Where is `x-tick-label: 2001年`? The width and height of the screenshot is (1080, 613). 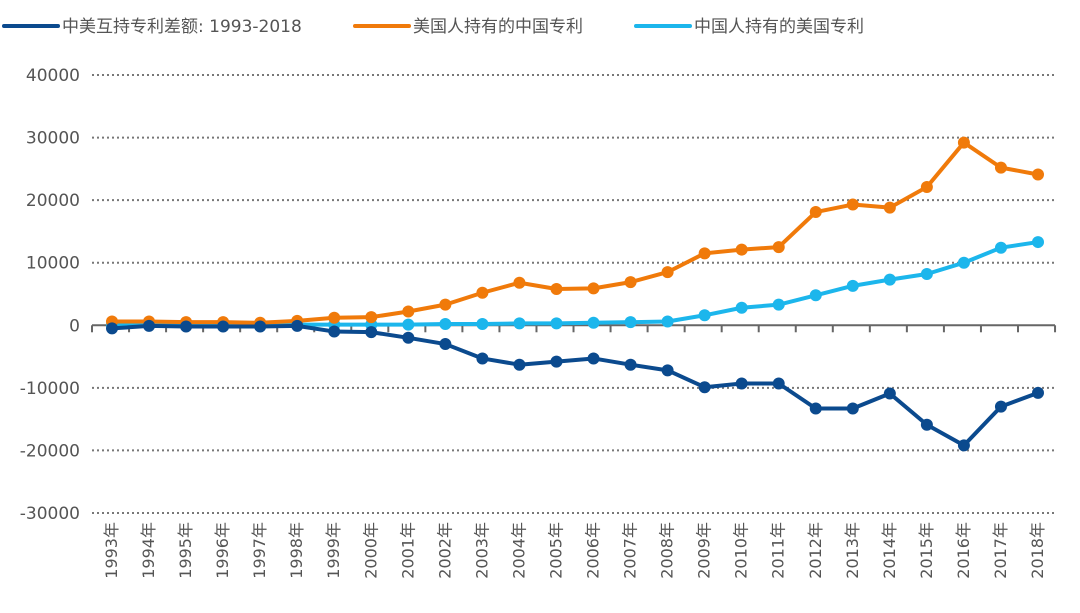
x-tick-label: 2001年 is located at coordinates (407, 550).